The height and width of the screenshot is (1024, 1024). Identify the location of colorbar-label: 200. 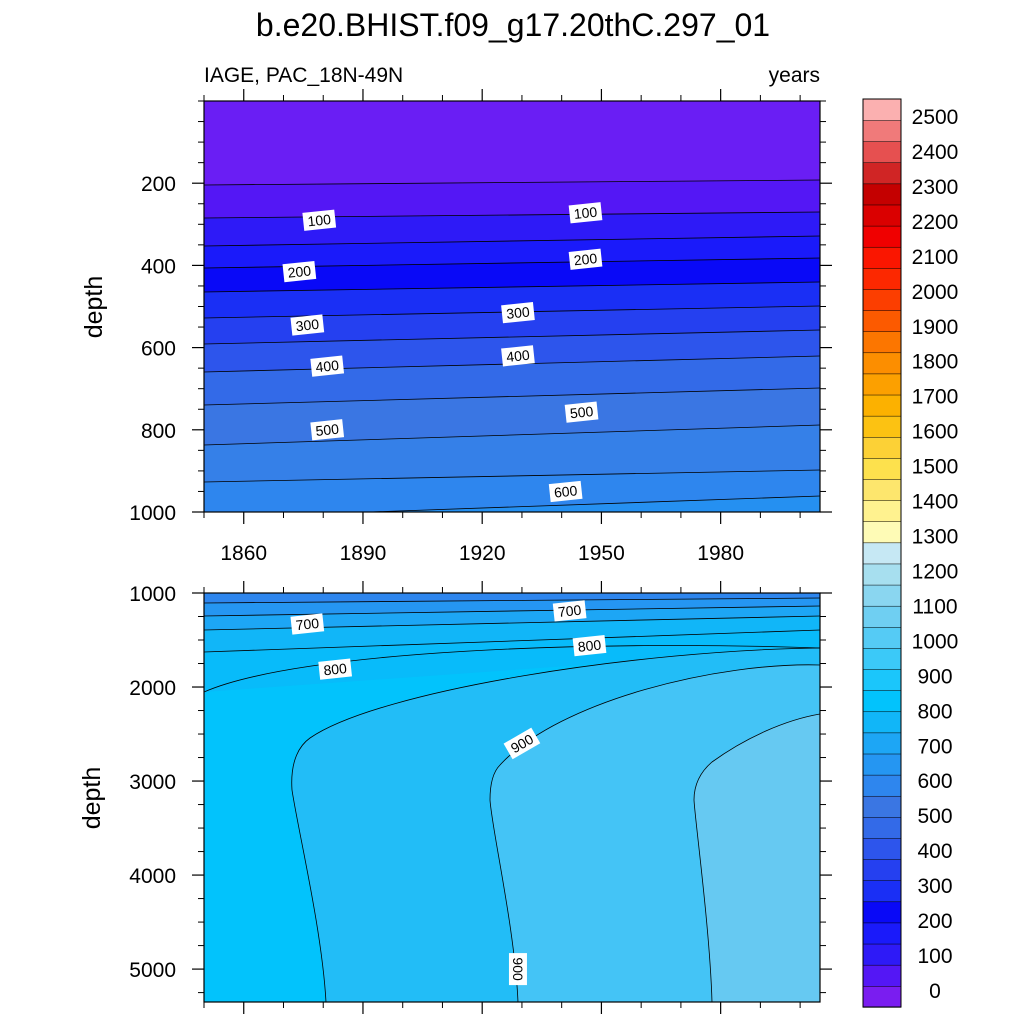
(934, 921).